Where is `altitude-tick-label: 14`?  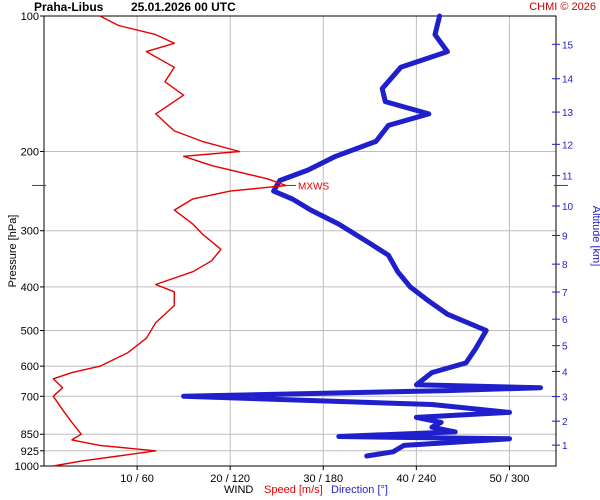 altitude-tick-label: 14 is located at coordinates (568, 80).